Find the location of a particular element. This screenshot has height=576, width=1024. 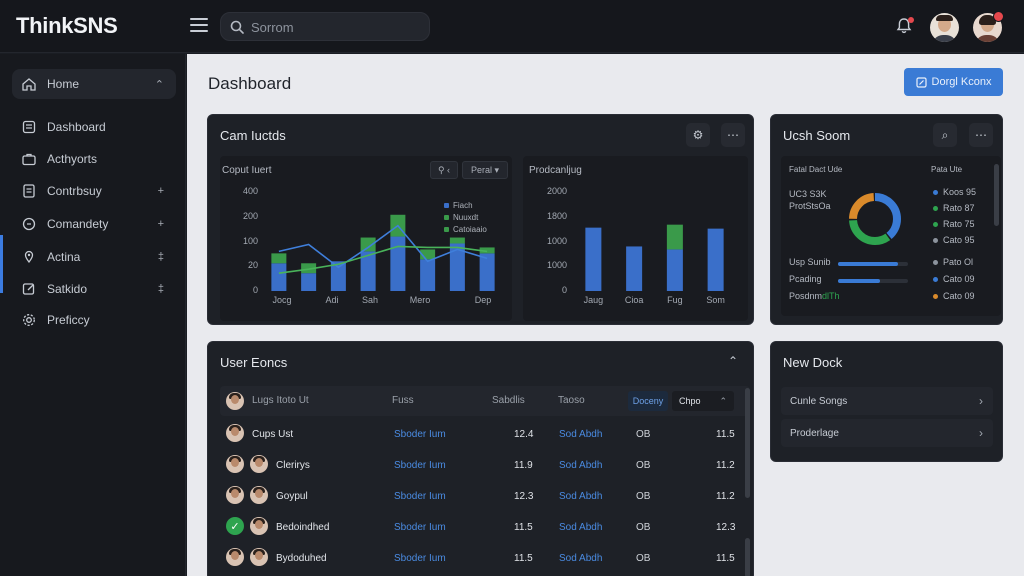

usage-card-title: Ucsh Soom is located at coordinates (817, 135).